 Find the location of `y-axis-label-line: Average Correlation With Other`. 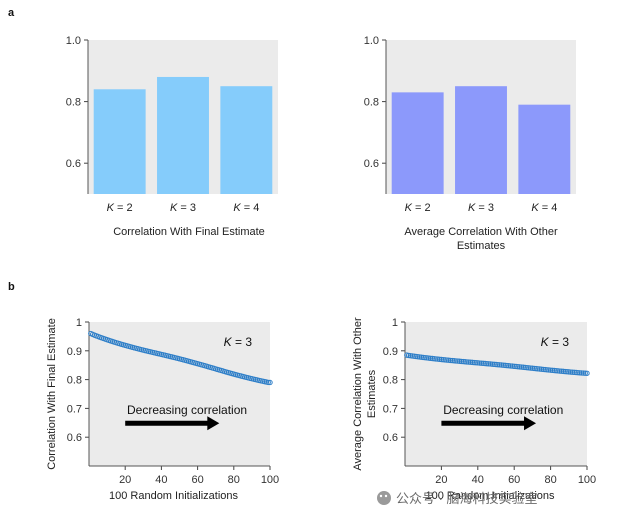

y-axis-label-line: Average Correlation With Other is located at coordinates (358, 394).